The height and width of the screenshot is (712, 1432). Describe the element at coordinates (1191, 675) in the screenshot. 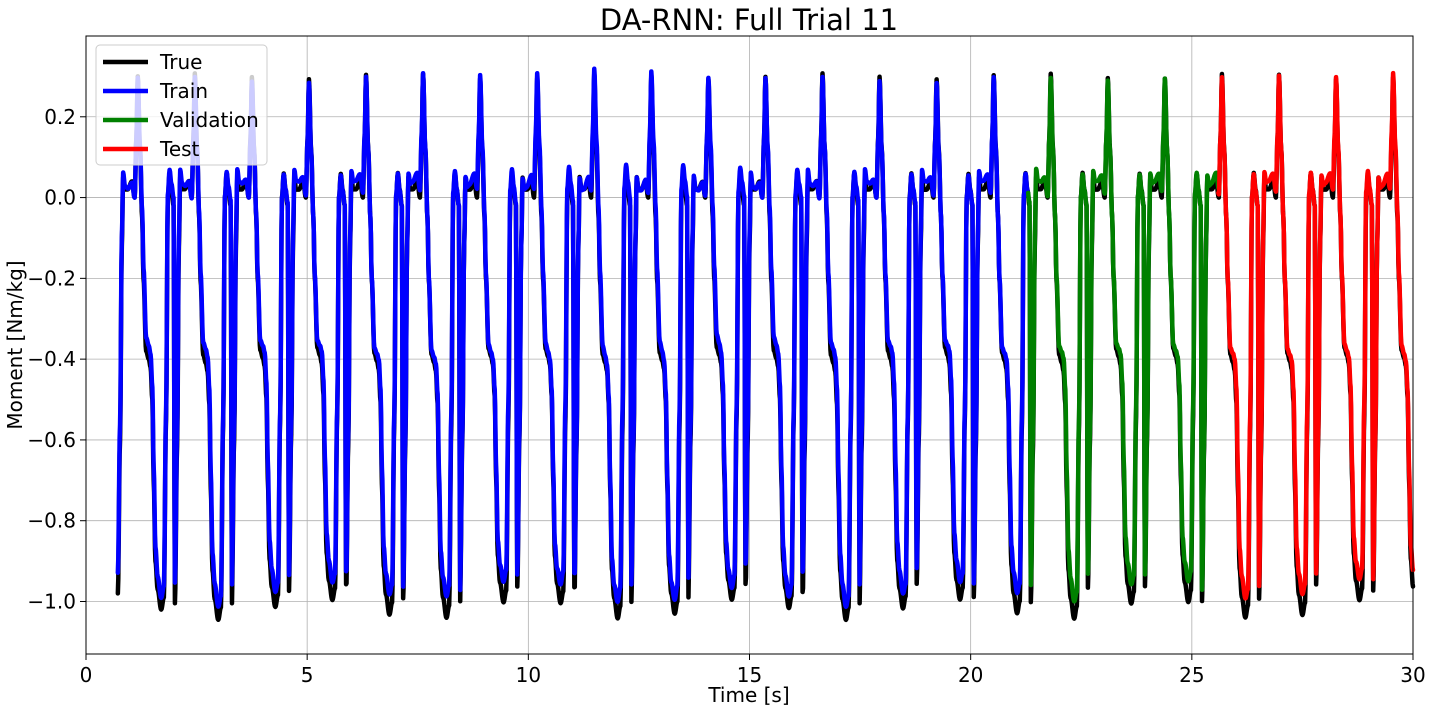

I see `x-tick-label: 25` at that location.